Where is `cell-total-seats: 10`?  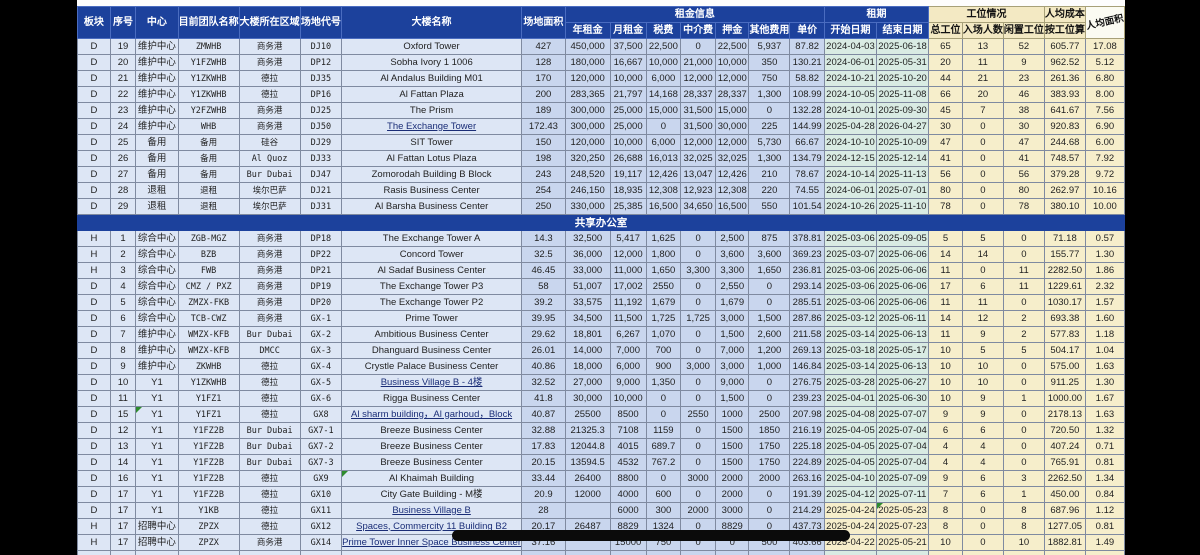 cell-total-seats: 10 is located at coordinates (945, 366).